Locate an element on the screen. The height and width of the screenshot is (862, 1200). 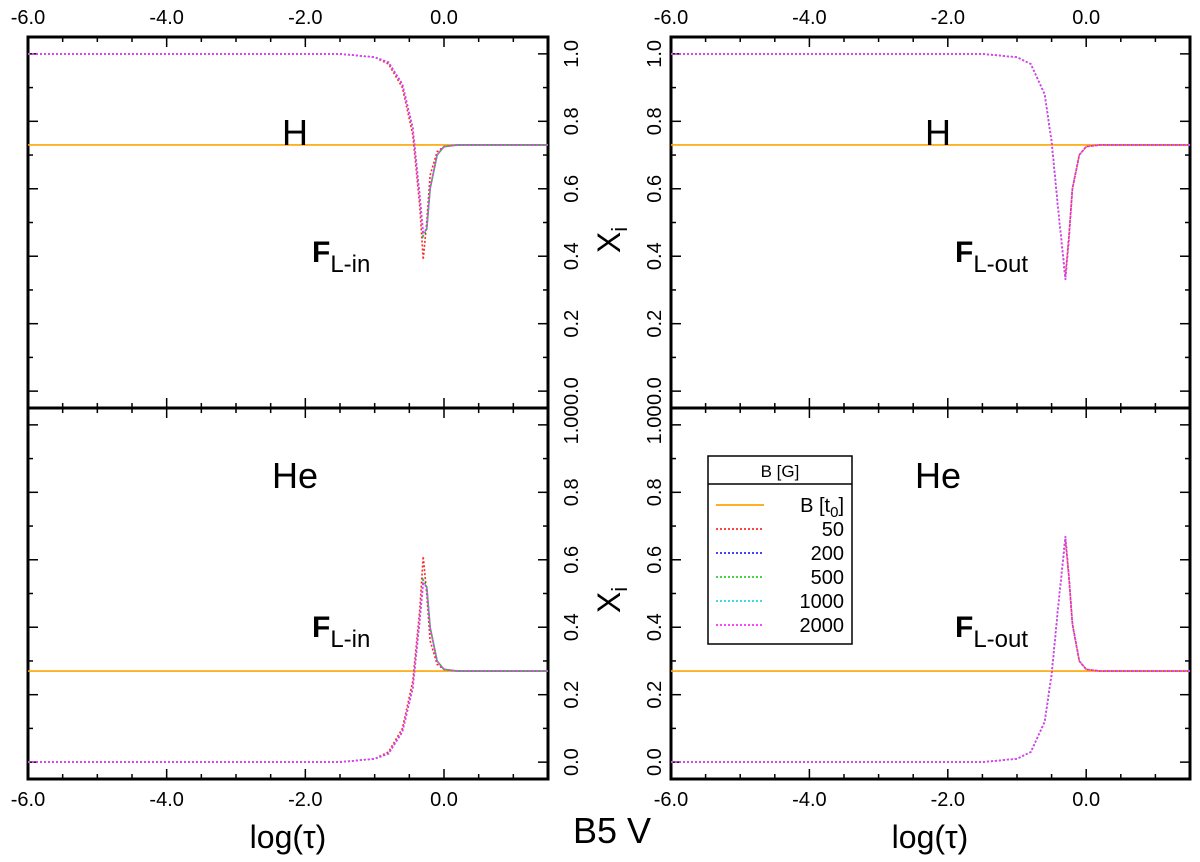
y-tick-labels-right-column: 0.0 0.2 0.4 0.6 0.8 1.0 0.0 0.2 0.4 0.6 0.8 1.00 is located at coordinates (655, 408).